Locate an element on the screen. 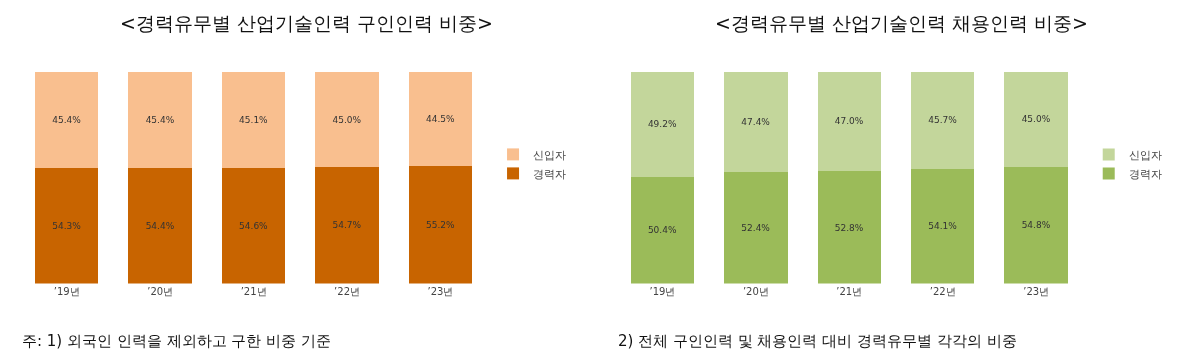  data-label: 54.4% is located at coordinates (160, 225).